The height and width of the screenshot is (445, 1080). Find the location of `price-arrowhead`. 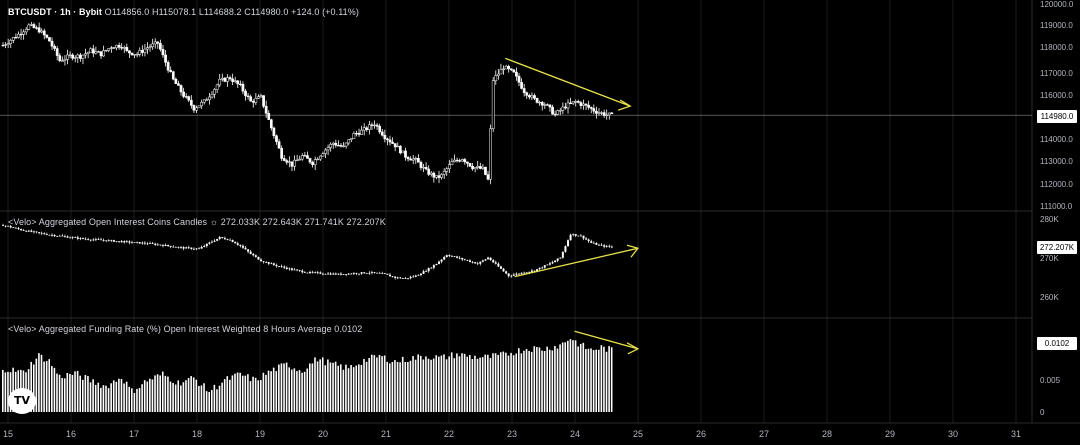

price-arrowhead is located at coordinates (624, 105).